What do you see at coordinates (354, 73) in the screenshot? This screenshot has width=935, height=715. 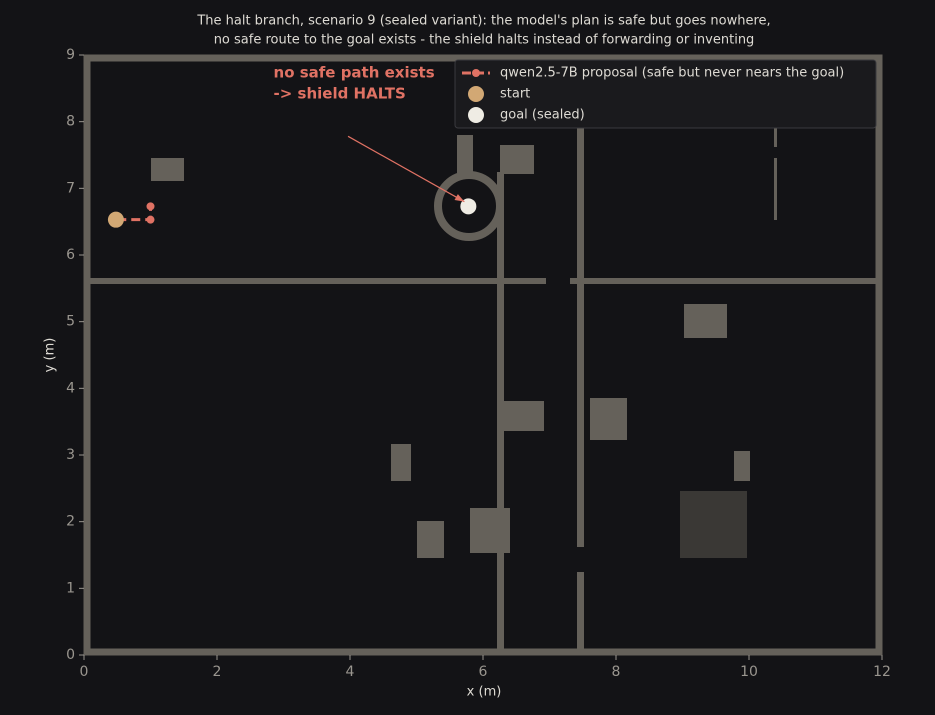 I see `annotation-text: no safe path exists` at bounding box center [354, 73].